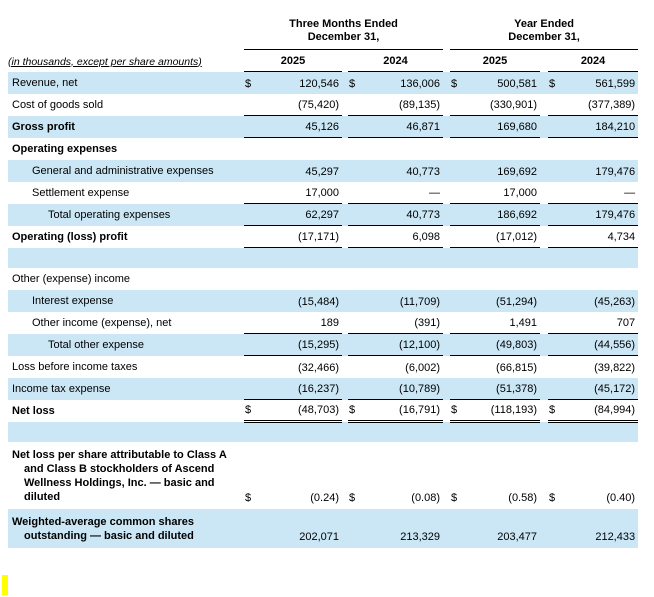 The image size is (654, 597). Describe the element at coordinates (600, 322) in the screenshot. I see `cell-value: 707` at that location.